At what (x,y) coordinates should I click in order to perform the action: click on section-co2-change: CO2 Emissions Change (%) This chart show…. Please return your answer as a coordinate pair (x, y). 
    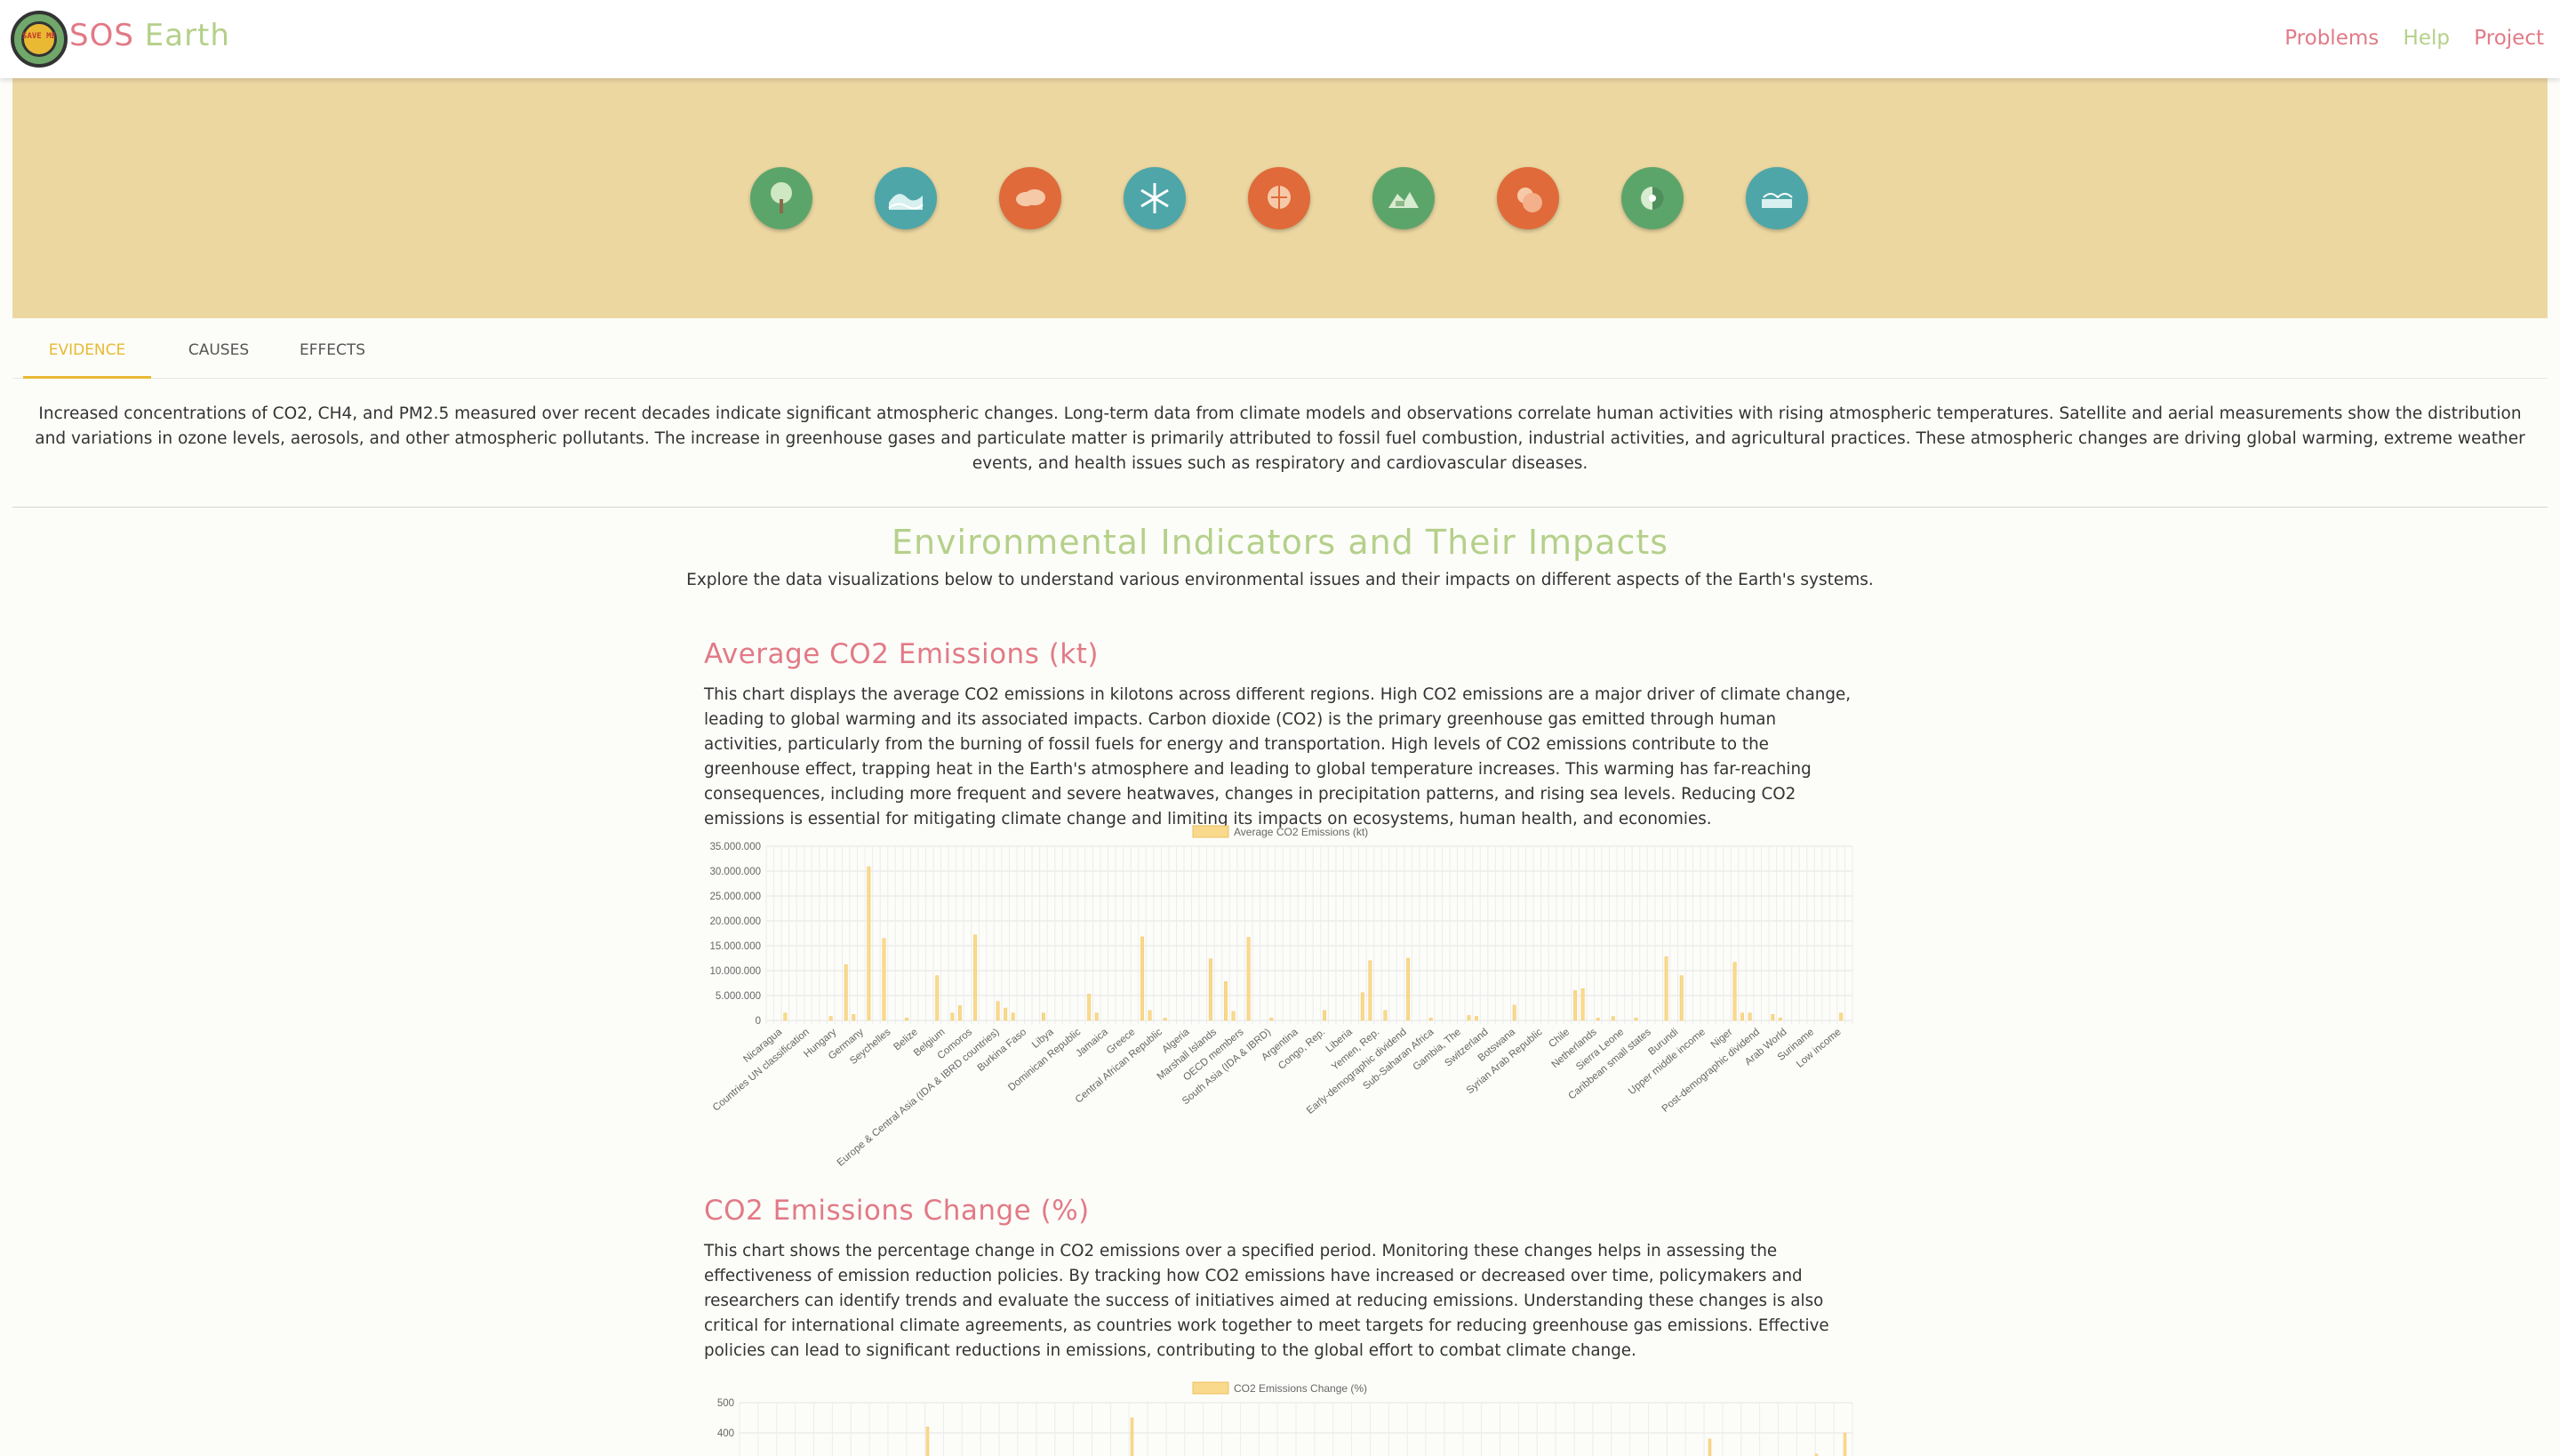
    Looking at the image, I should click on (1281, 1279).